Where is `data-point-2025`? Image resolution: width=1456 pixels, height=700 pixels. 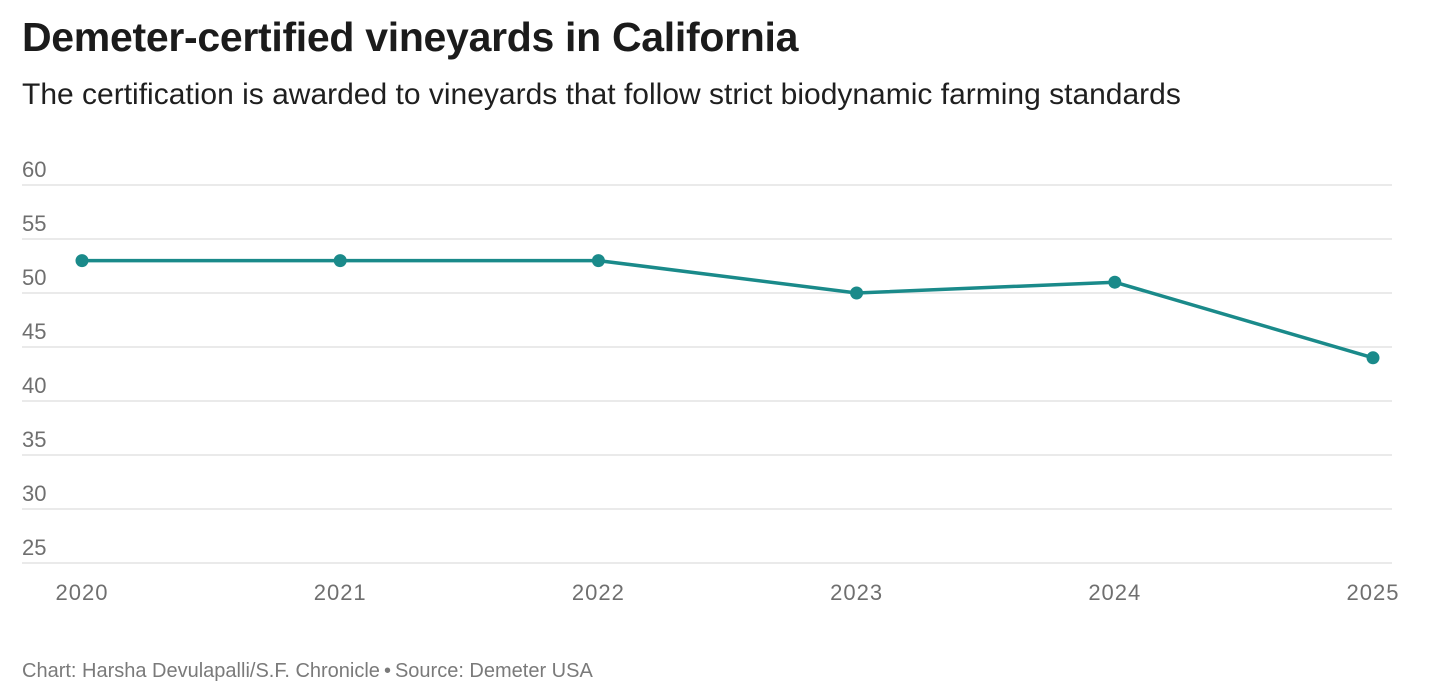
data-point-2025 is located at coordinates (1373, 358).